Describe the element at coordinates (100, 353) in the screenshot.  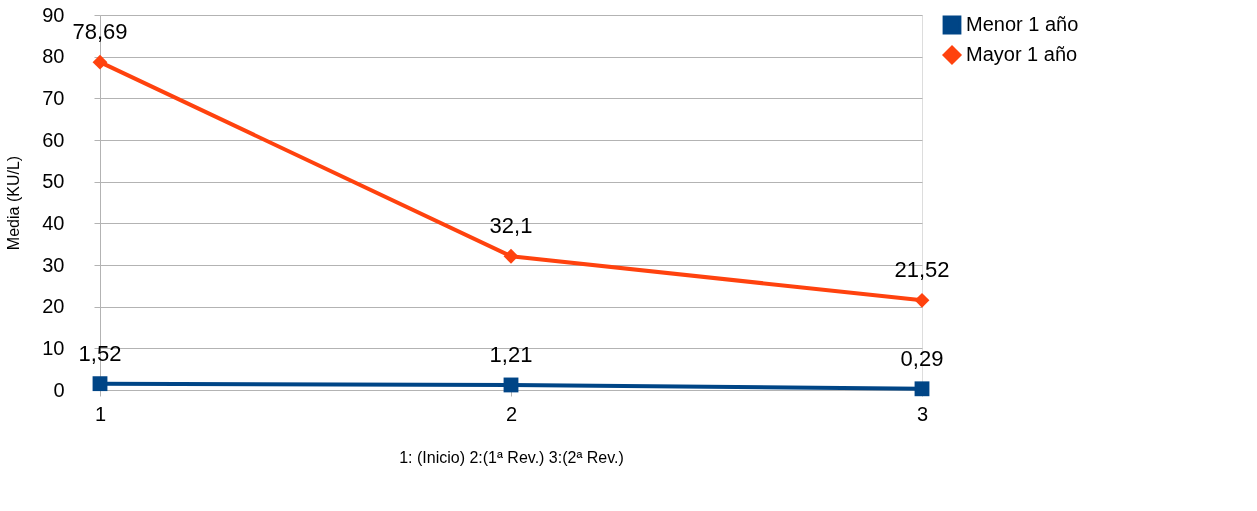
I see `data-label: 1,52` at that location.